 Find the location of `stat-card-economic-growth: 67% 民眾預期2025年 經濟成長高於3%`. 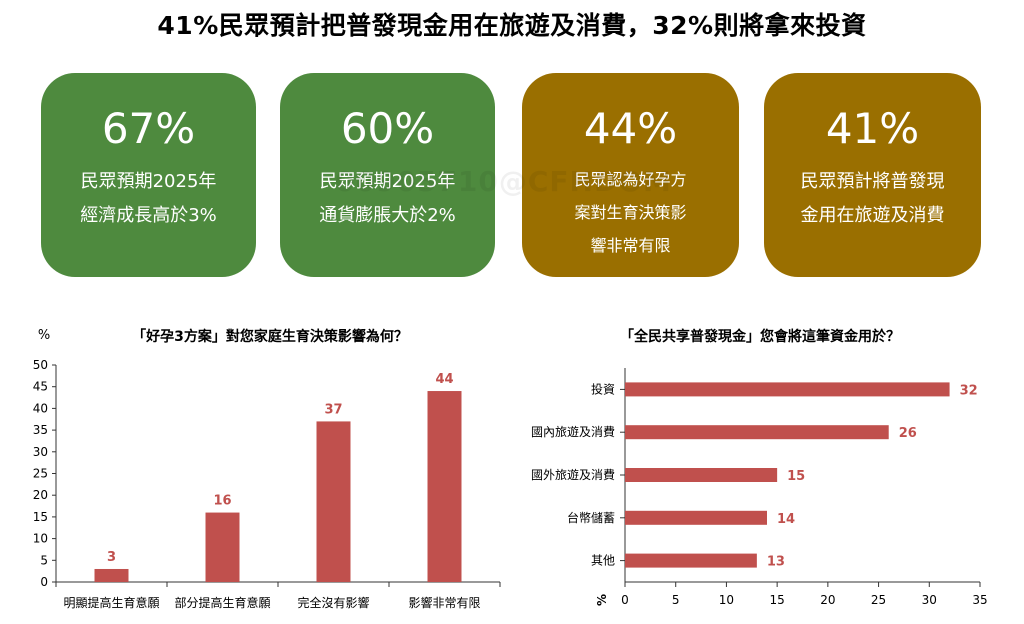

stat-card-economic-growth: 67% 民眾預期2025年 經濟成長高於3% is located at coordinates (148, 175).